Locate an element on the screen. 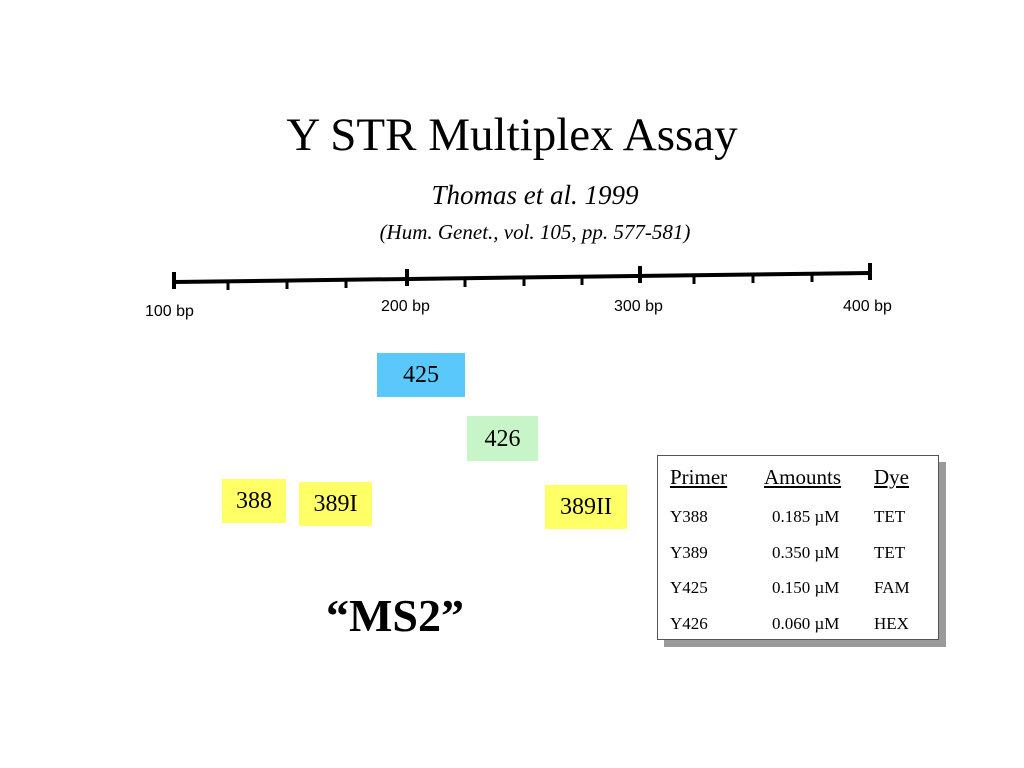 This screenshot has height=768, width=1024. header-dye: Dye is located at coordinates (891, 477).